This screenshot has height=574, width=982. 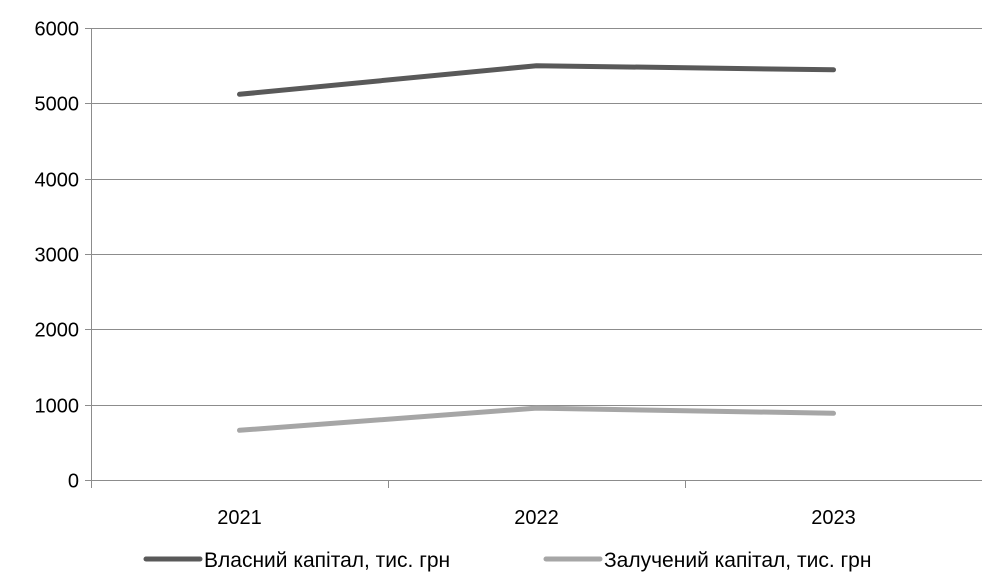 I want to click on y-tick-label: 5000, so click(x=57, y=105).